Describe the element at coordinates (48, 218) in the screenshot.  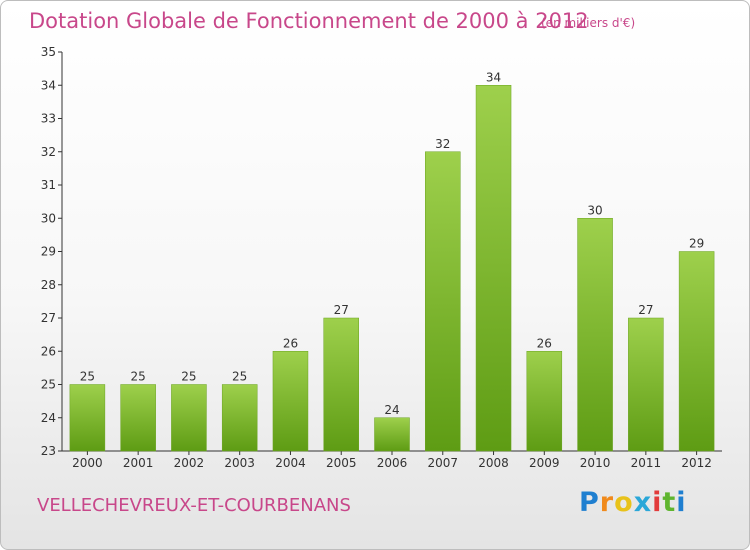
I see `y-tick-label: 30` at that location.